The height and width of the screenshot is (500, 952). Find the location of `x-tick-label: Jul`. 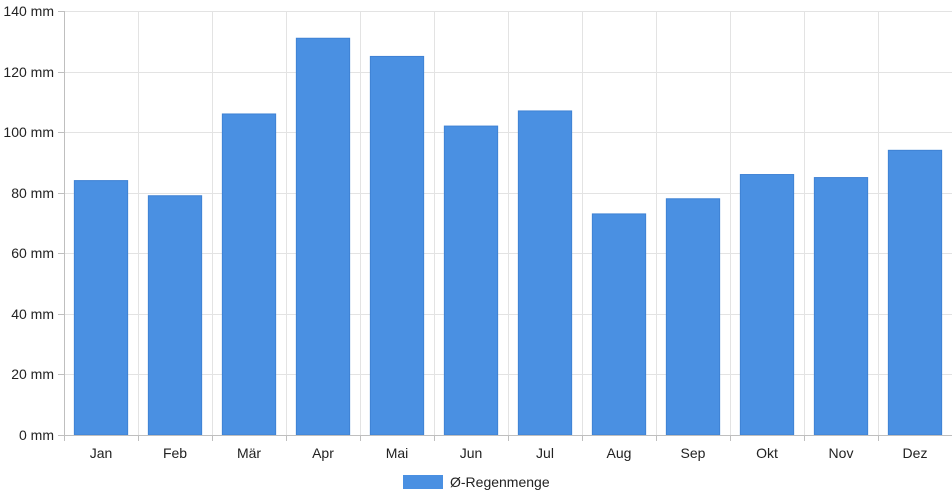

x-tick-label: Jul is located at coordinates (545, 453).